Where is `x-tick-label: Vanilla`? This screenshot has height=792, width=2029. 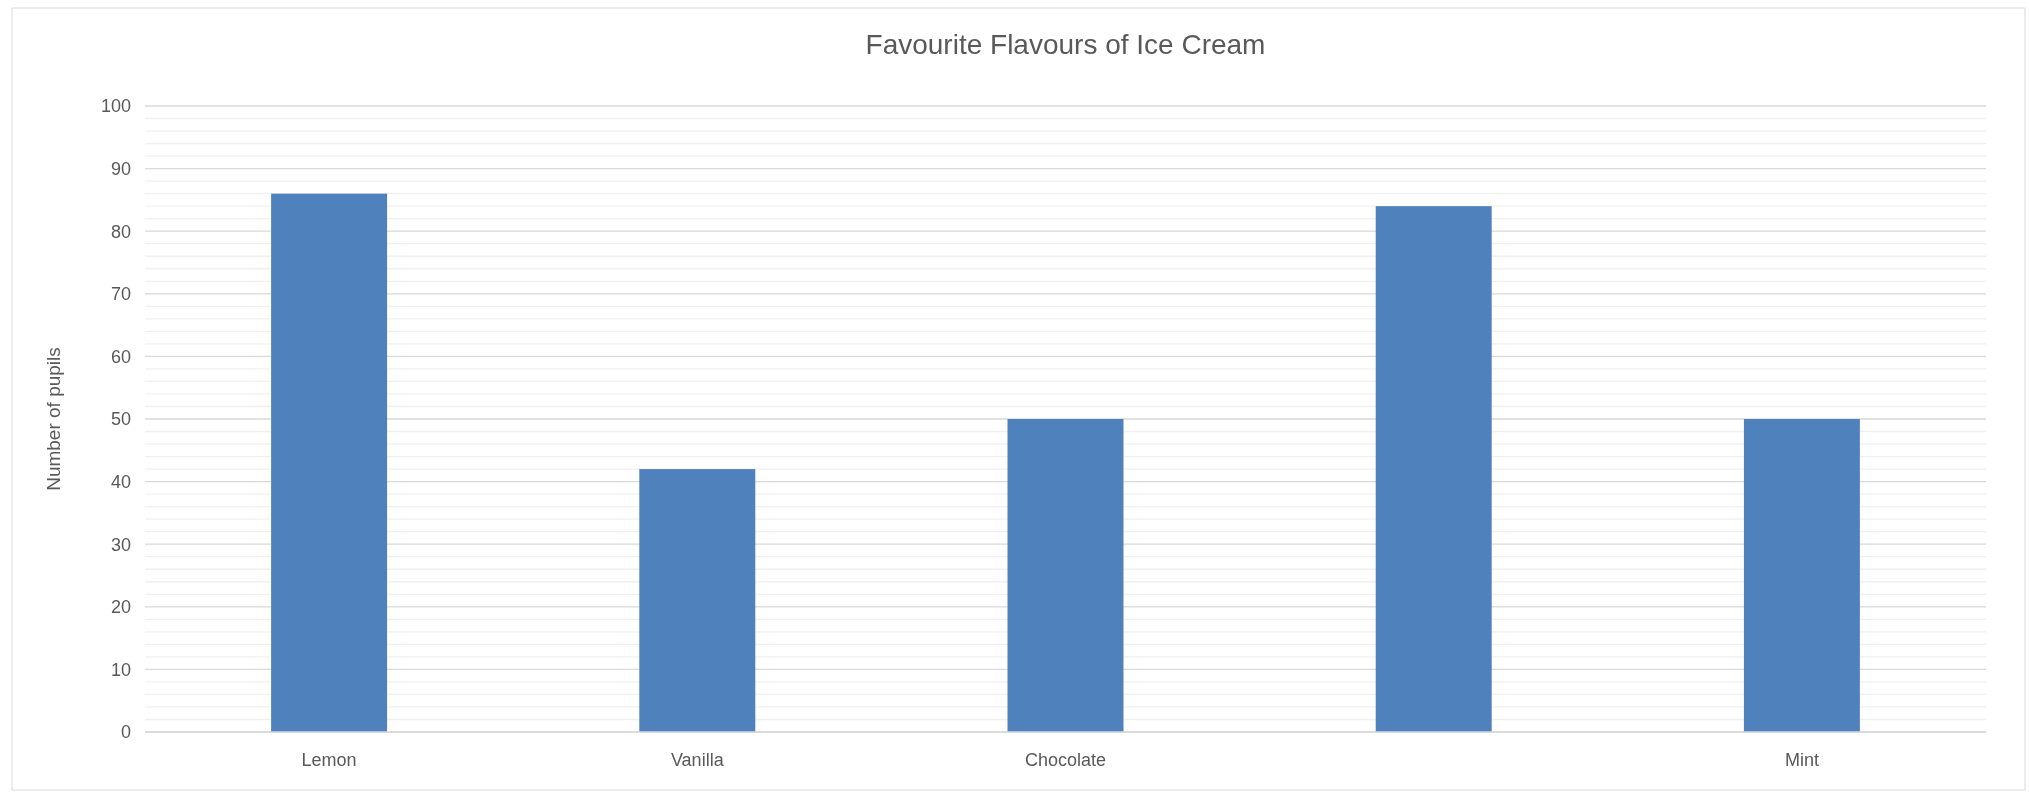 x-tick-label: Vanilla is located at coordinates (697, 760).